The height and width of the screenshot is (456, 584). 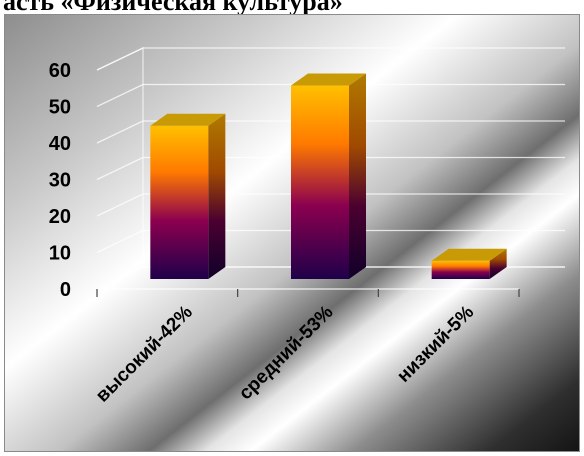 What do you see at coordinates (60, 71) in the screenshot?
I see `y-tick-label: 60` at bounding box center [60, 71].